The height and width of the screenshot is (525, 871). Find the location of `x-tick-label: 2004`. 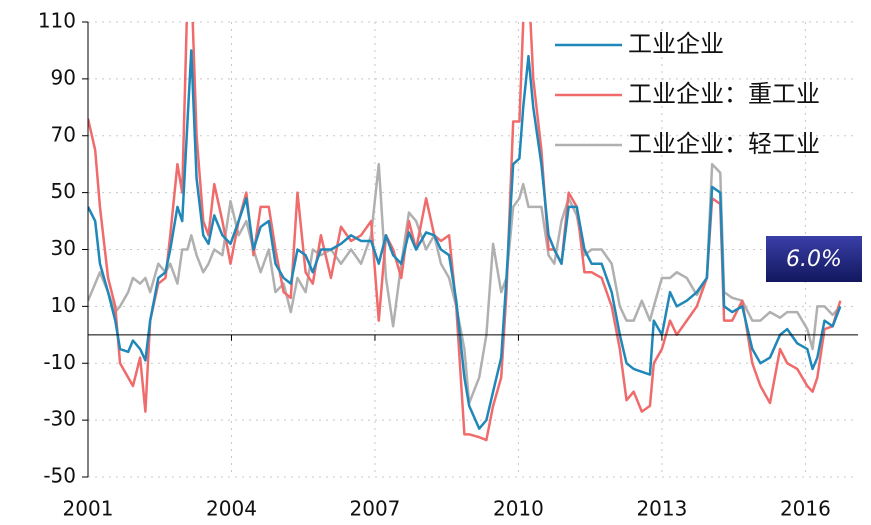

x-tick-label: 2004 is located at coordinates (231, 509).